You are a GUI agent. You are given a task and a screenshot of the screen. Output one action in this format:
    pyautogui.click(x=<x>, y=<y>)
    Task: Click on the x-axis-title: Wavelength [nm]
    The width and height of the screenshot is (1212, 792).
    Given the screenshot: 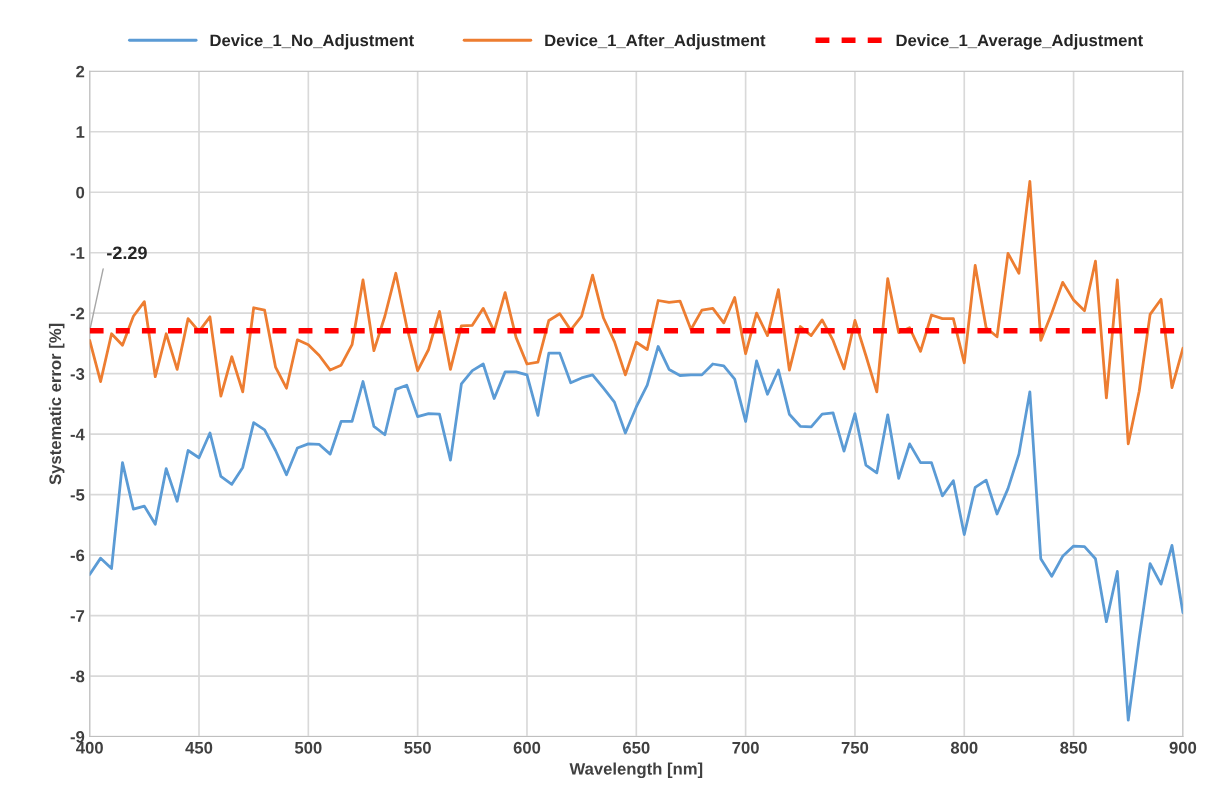 What is the action you would take?
    pyautogui.click(x=636, y=770)
    